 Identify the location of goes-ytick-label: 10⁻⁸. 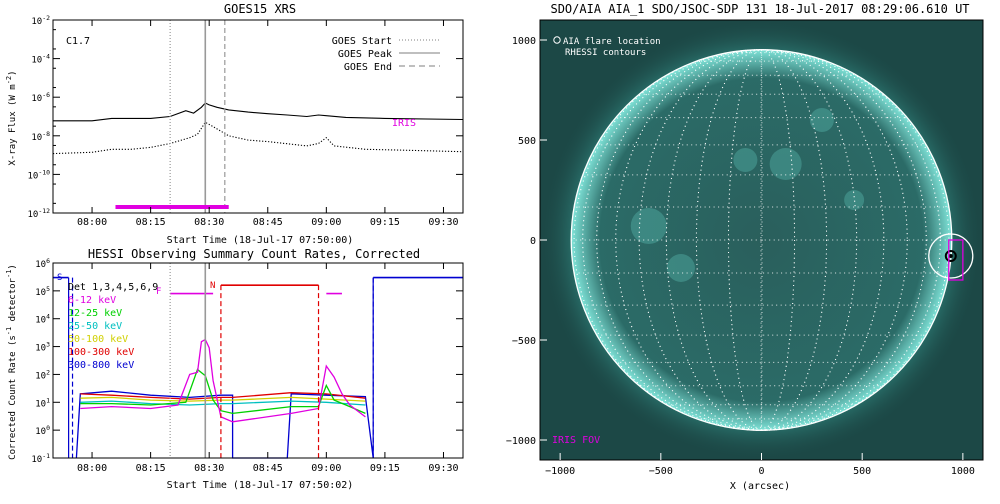
(40, 136).